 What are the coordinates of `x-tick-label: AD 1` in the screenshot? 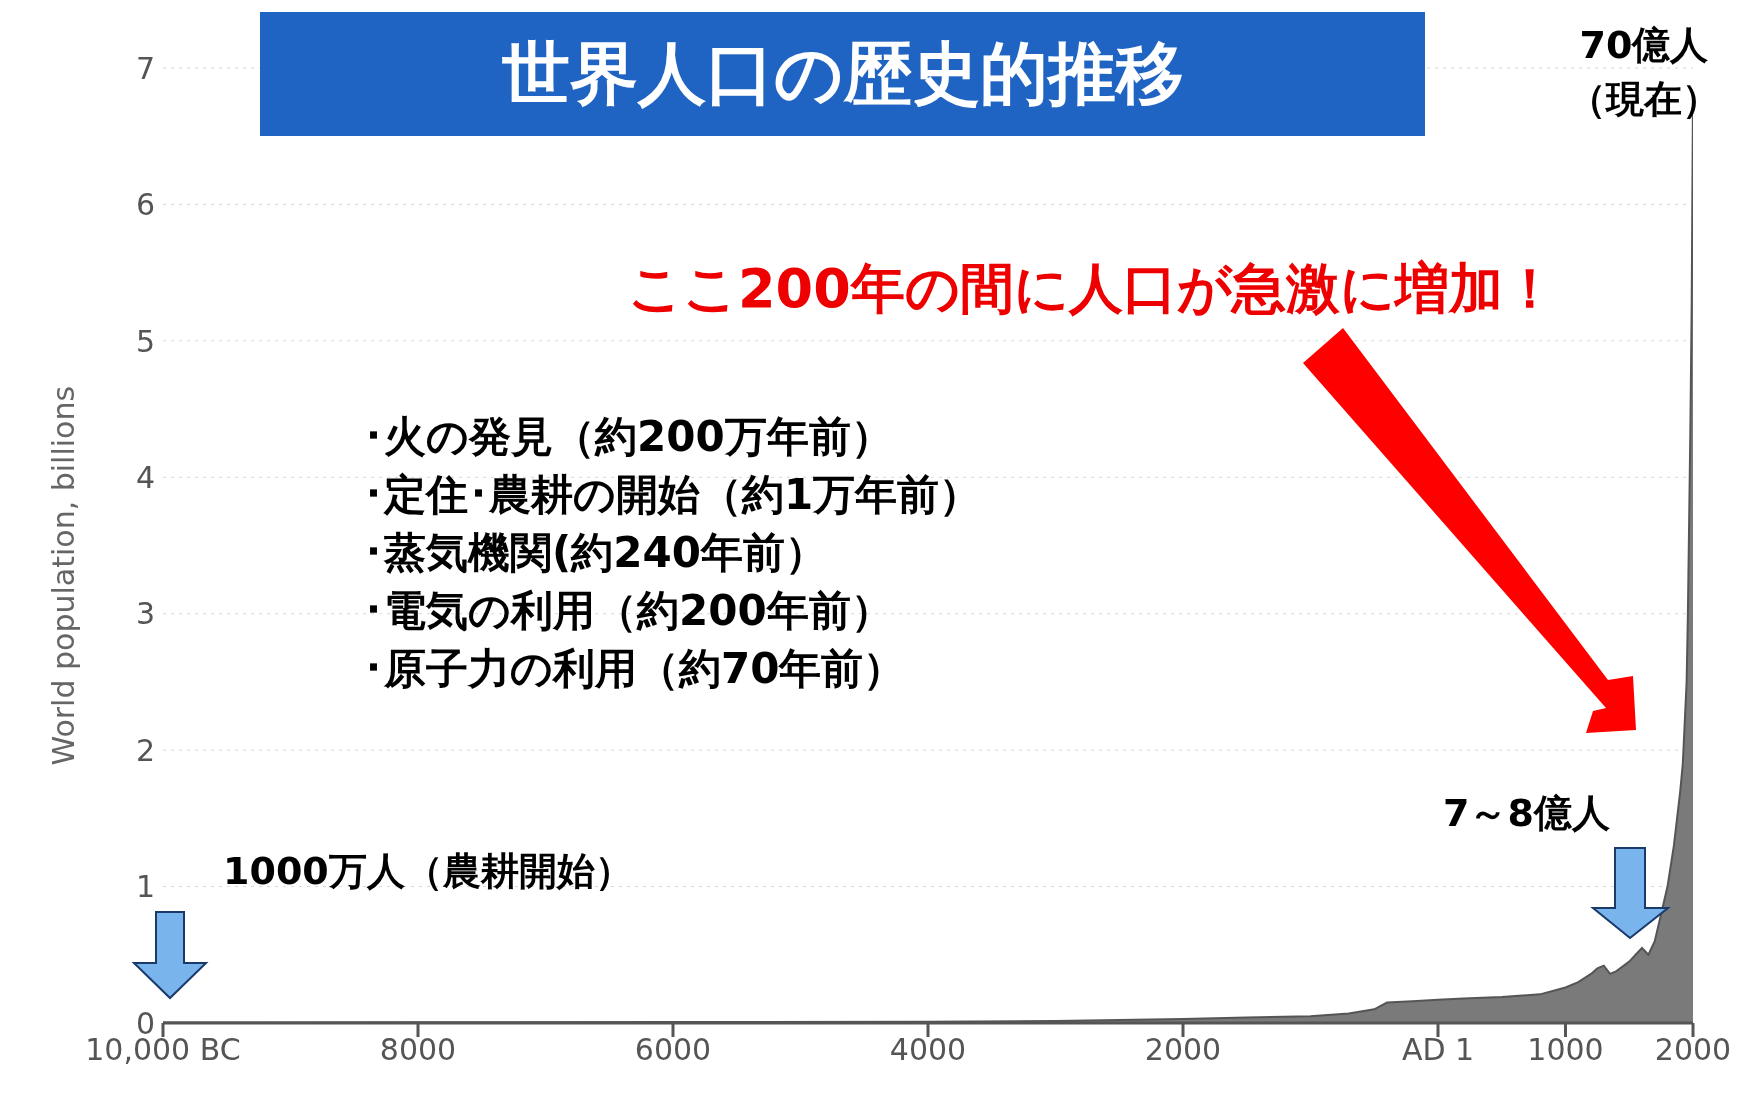 It's located at (1438, 1050).